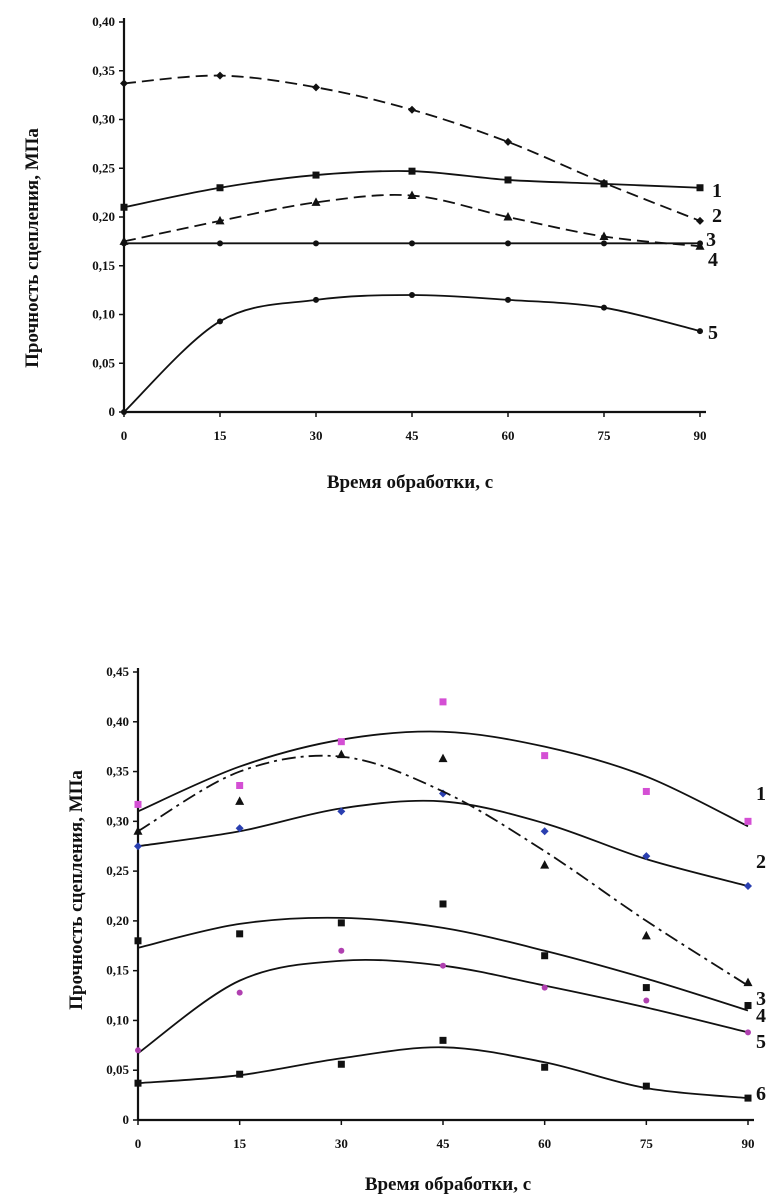  What do you see at coordinates (412, 148) in the screenshot?
I see `c1-series-2-line` at bounding box center [412, 148].